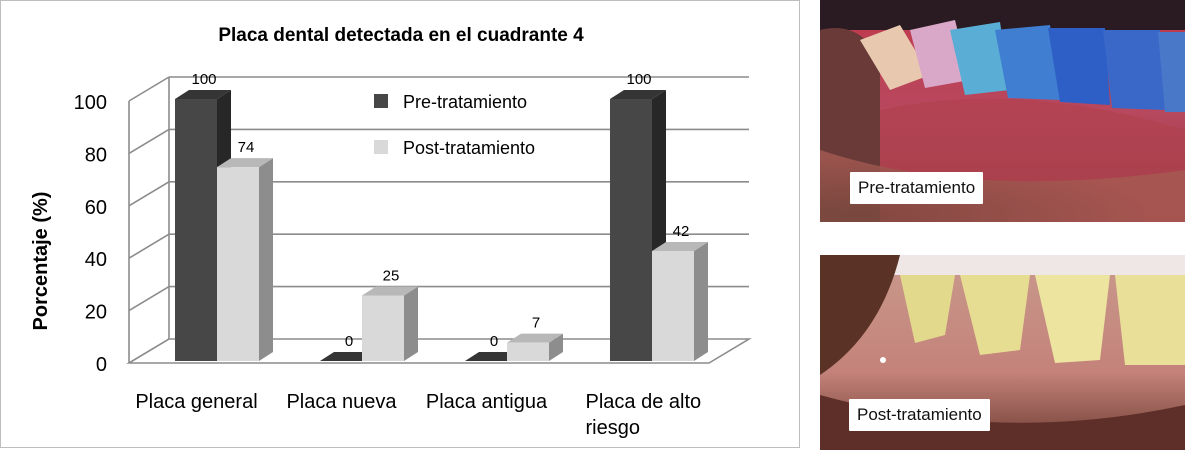 This screenshot has width=1185, height=450. What do you see at coordinates (439, 351) in the screenshot?
I see `chart-floor` at bounding box center [439, 351].